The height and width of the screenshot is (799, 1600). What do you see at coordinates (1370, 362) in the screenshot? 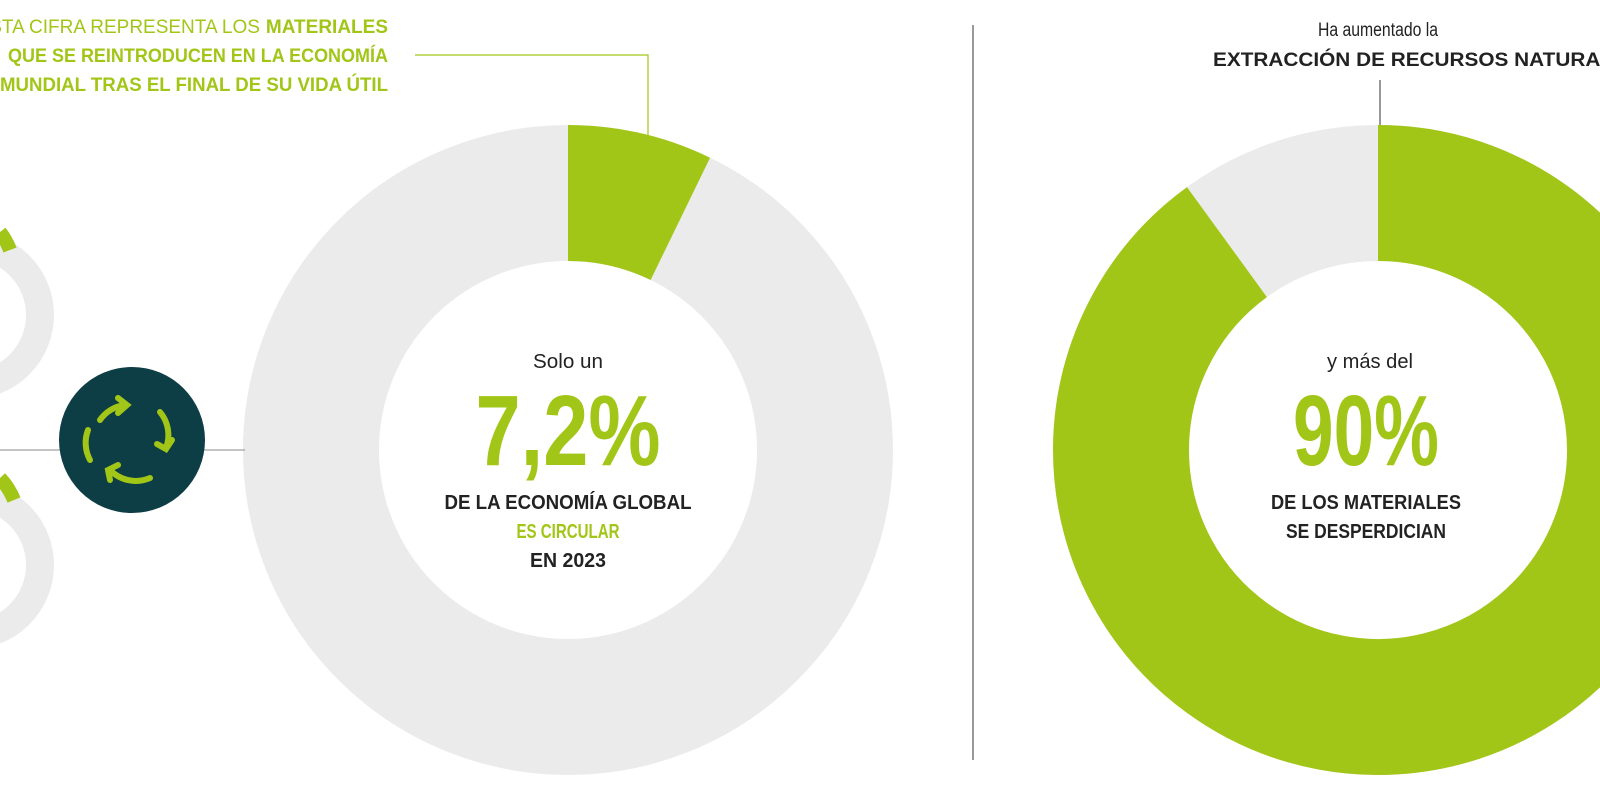
I see `center-text: y más del` at bounding box center [1370, 362].